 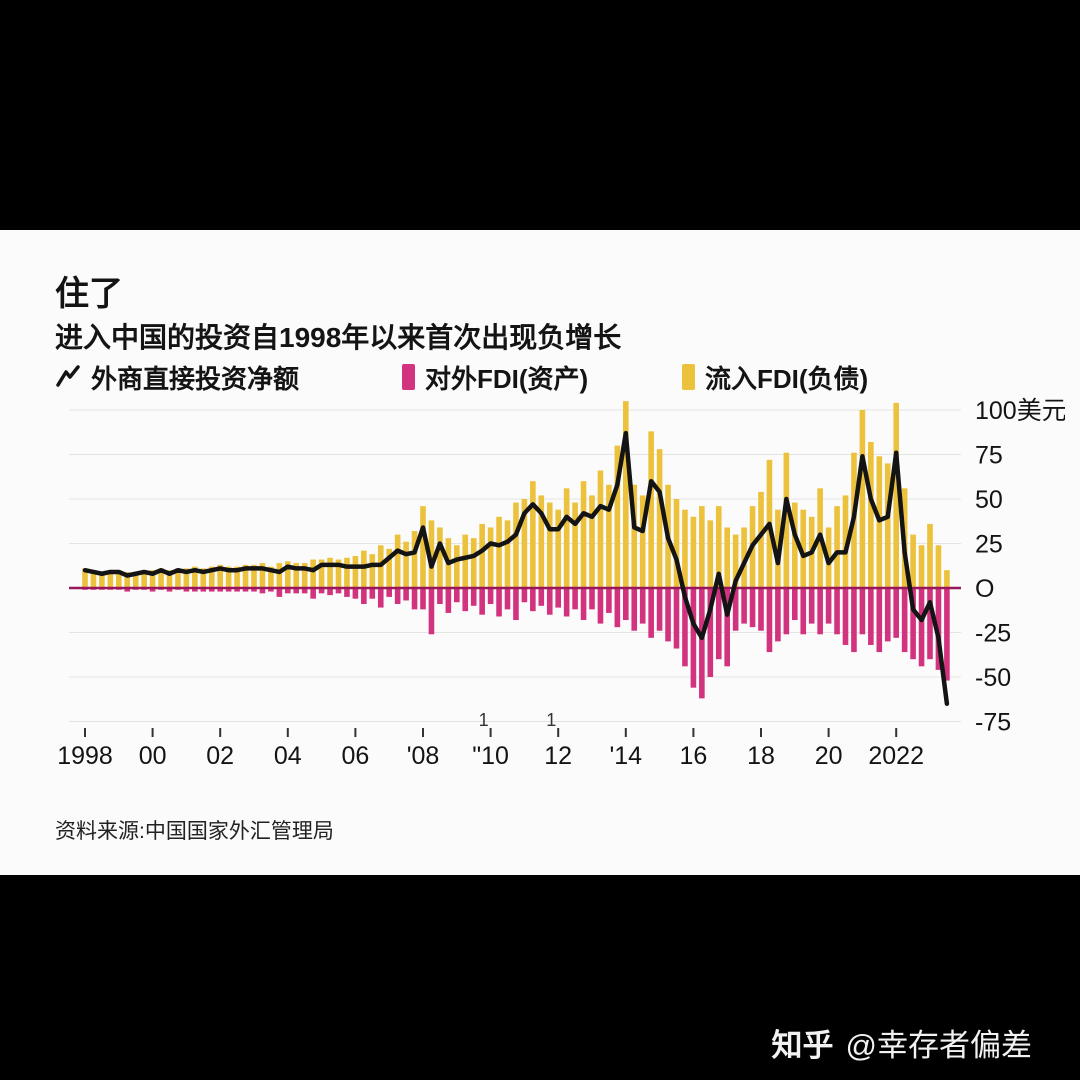 I want to click on legend-label-outward-fdi: 对外FDI(资产), so click(x=507, y=378).